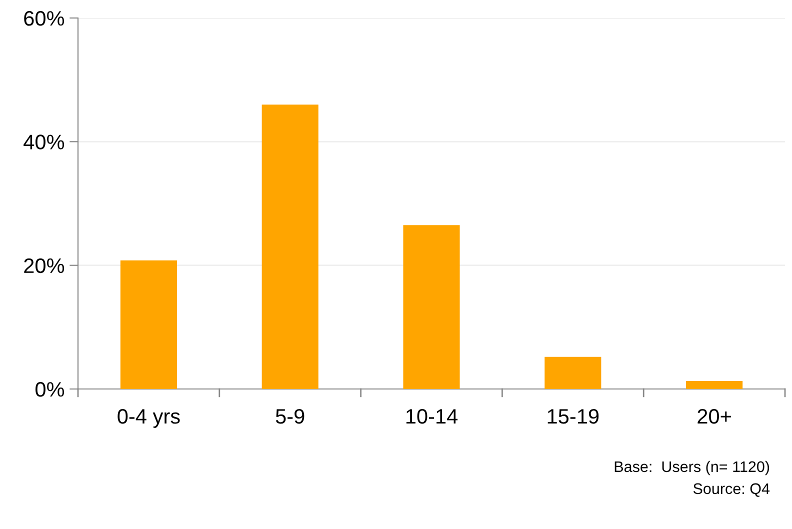  What do you see at coordinates (44, 266) in the screenshot?
I see `y-tick-label: 20%` at bounding box center [44, 266].